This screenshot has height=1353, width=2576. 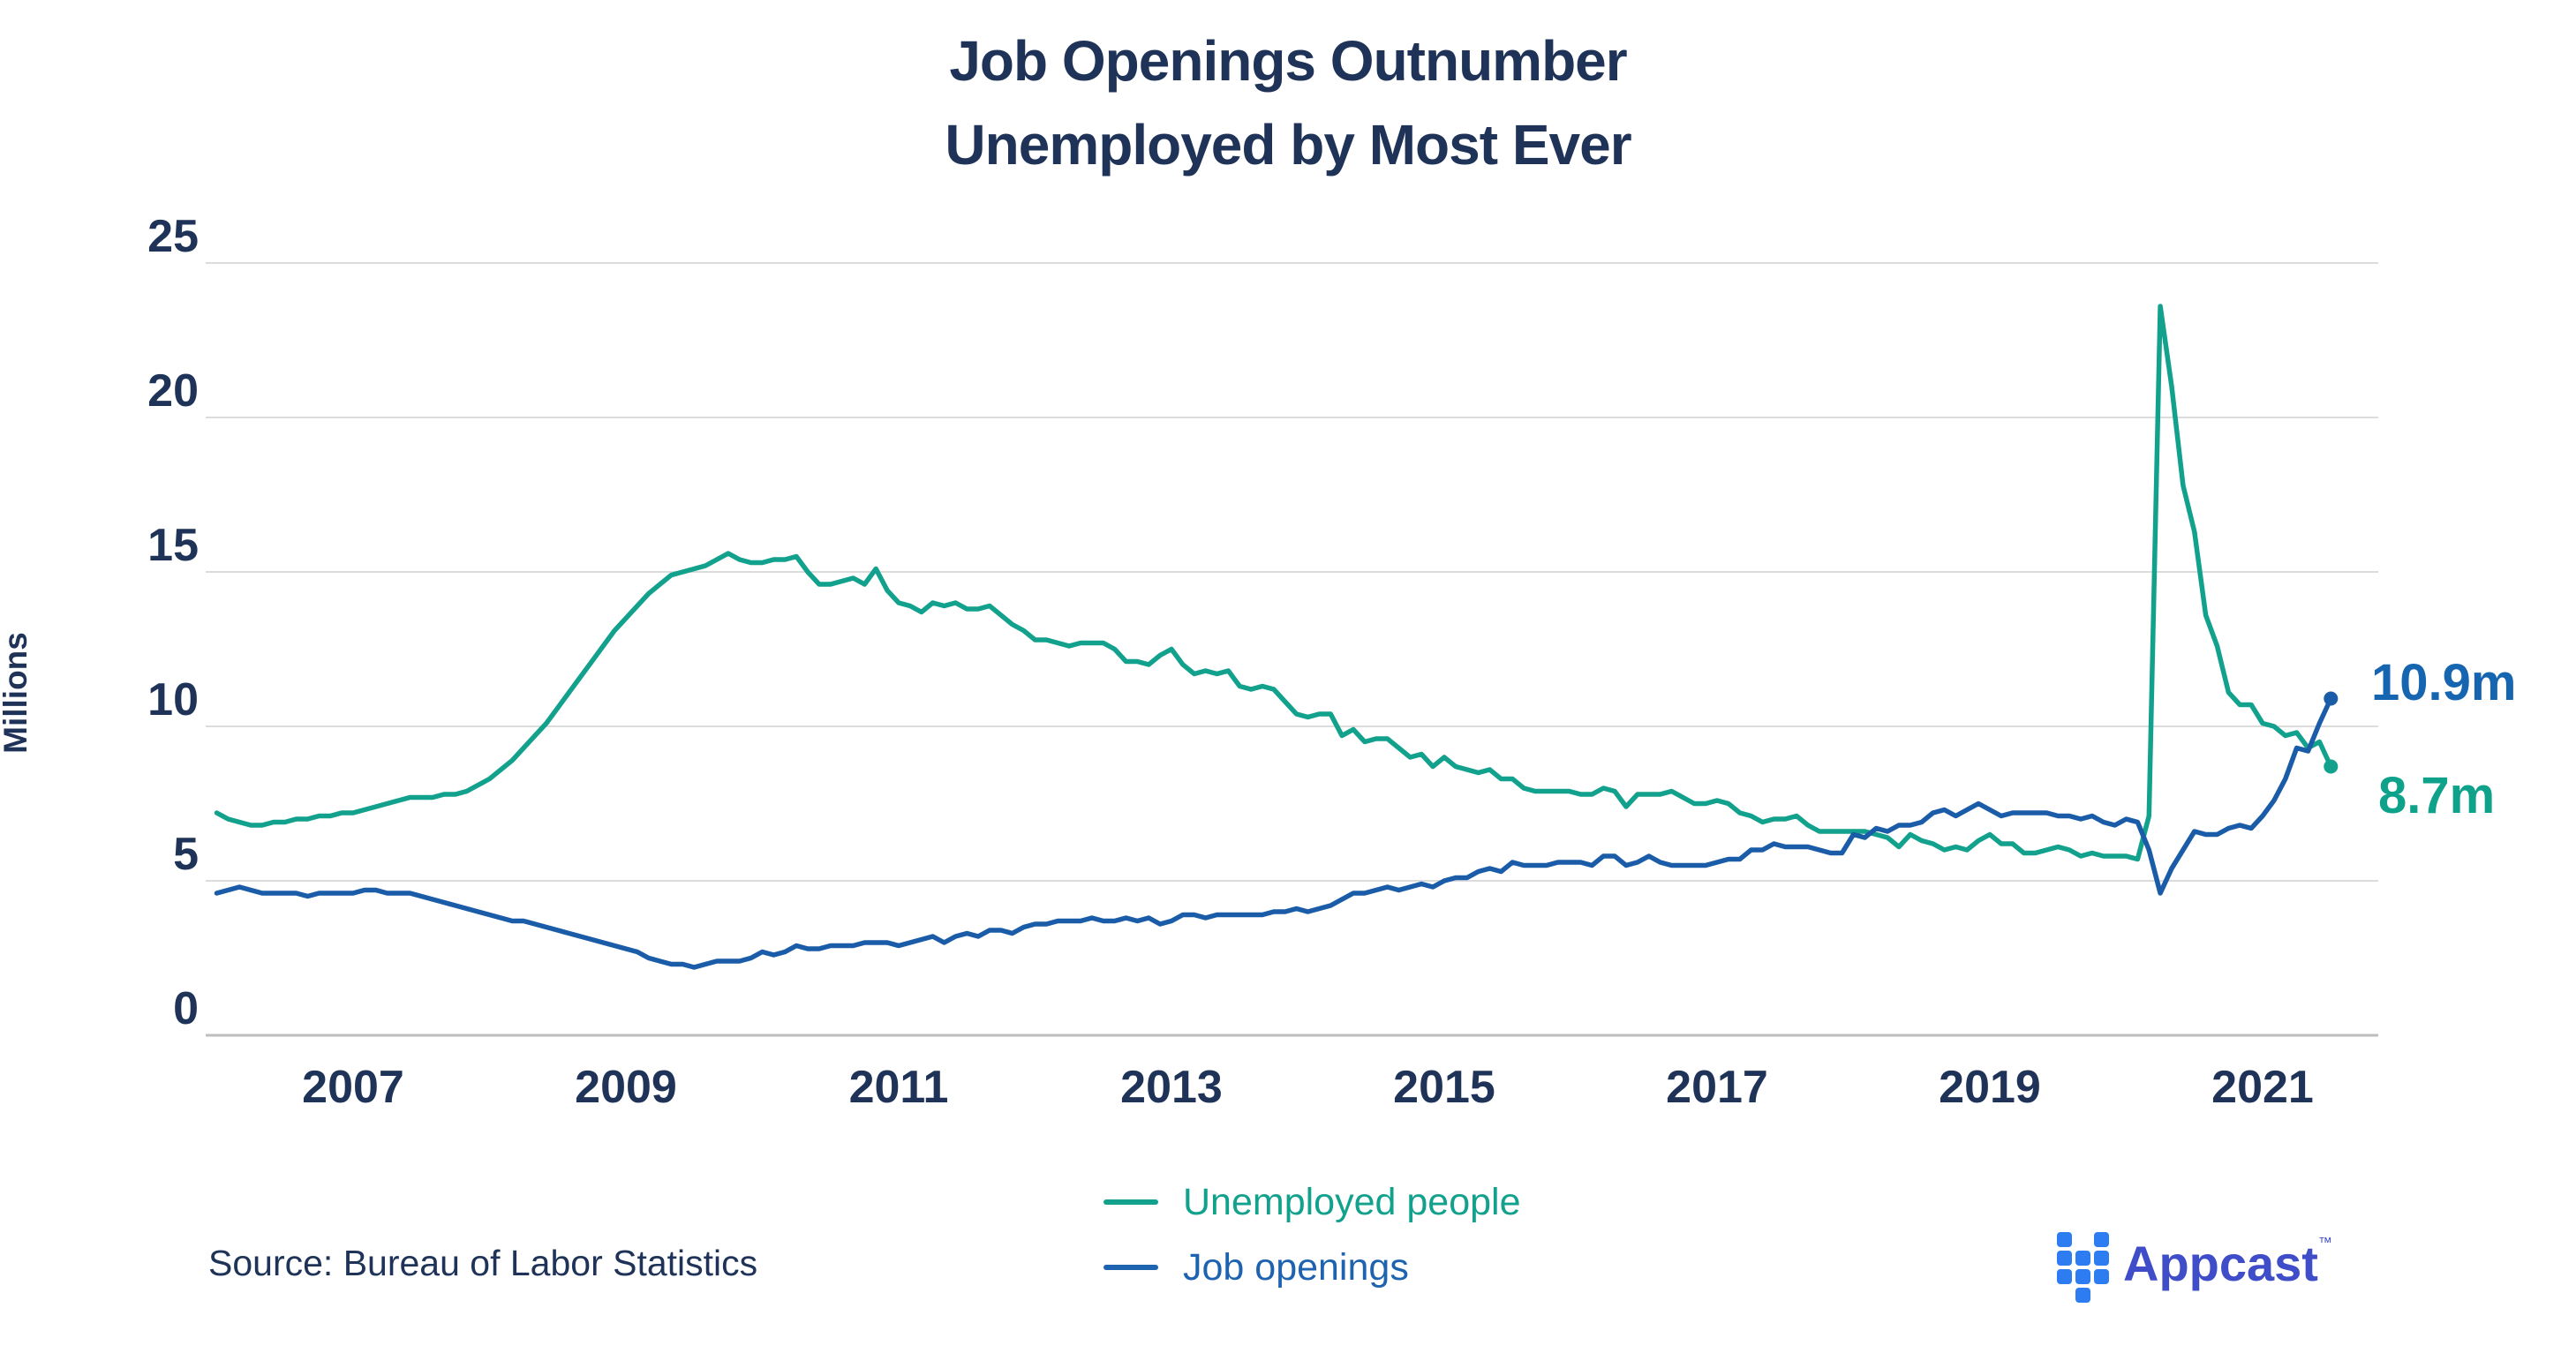 What do you see at coordinates (2083, 1267) in the screenshot?
I see `appcast-logo-mark-icon` at bounding box center [2083, 1267].